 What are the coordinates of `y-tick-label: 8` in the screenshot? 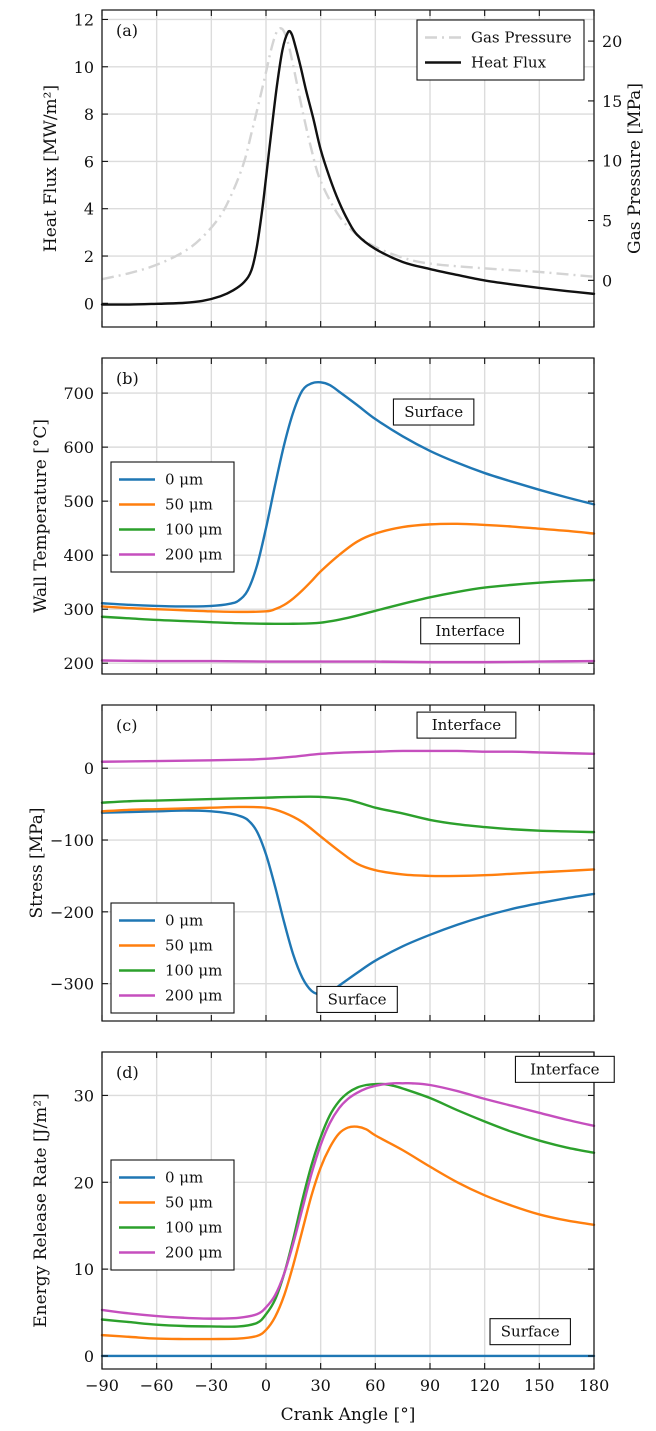 It's located at (89, 114).